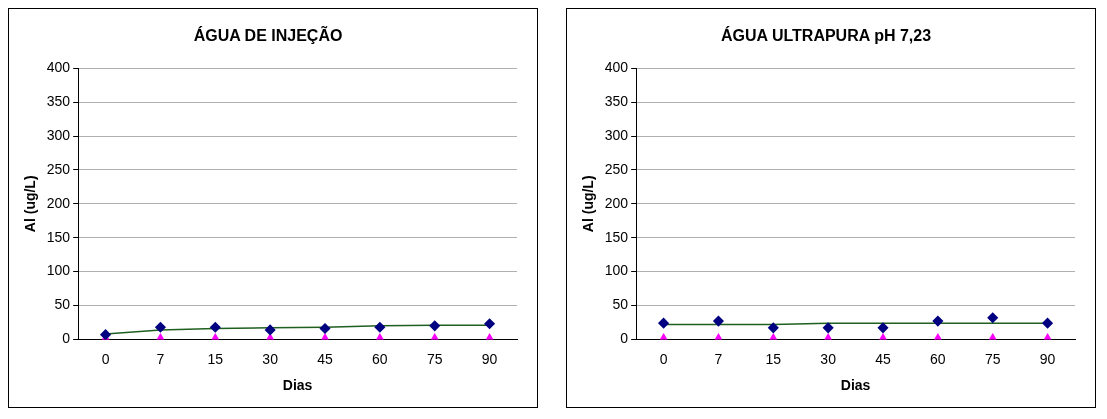 Image resolution: width=1107 pixels, height=419 pixels. I want to click on chart-title: ÁGUA DE INJEÇÃO, so click(268, 35).